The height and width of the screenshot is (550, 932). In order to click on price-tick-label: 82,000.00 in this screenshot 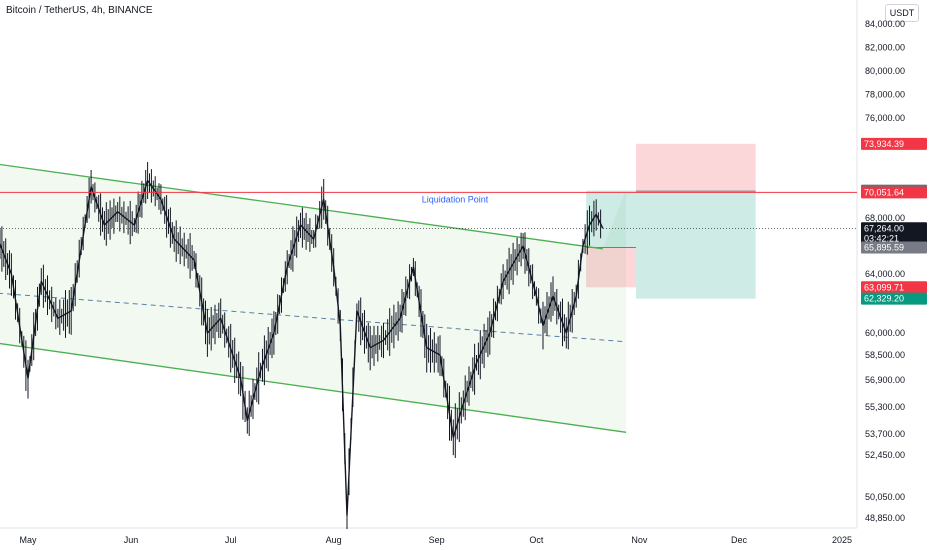, I will do `click(885, 48)`.